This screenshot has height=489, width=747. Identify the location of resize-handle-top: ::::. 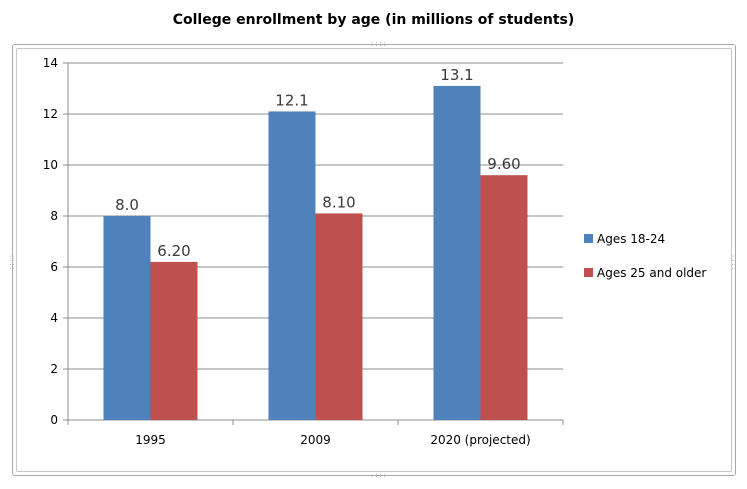
(378, 44).